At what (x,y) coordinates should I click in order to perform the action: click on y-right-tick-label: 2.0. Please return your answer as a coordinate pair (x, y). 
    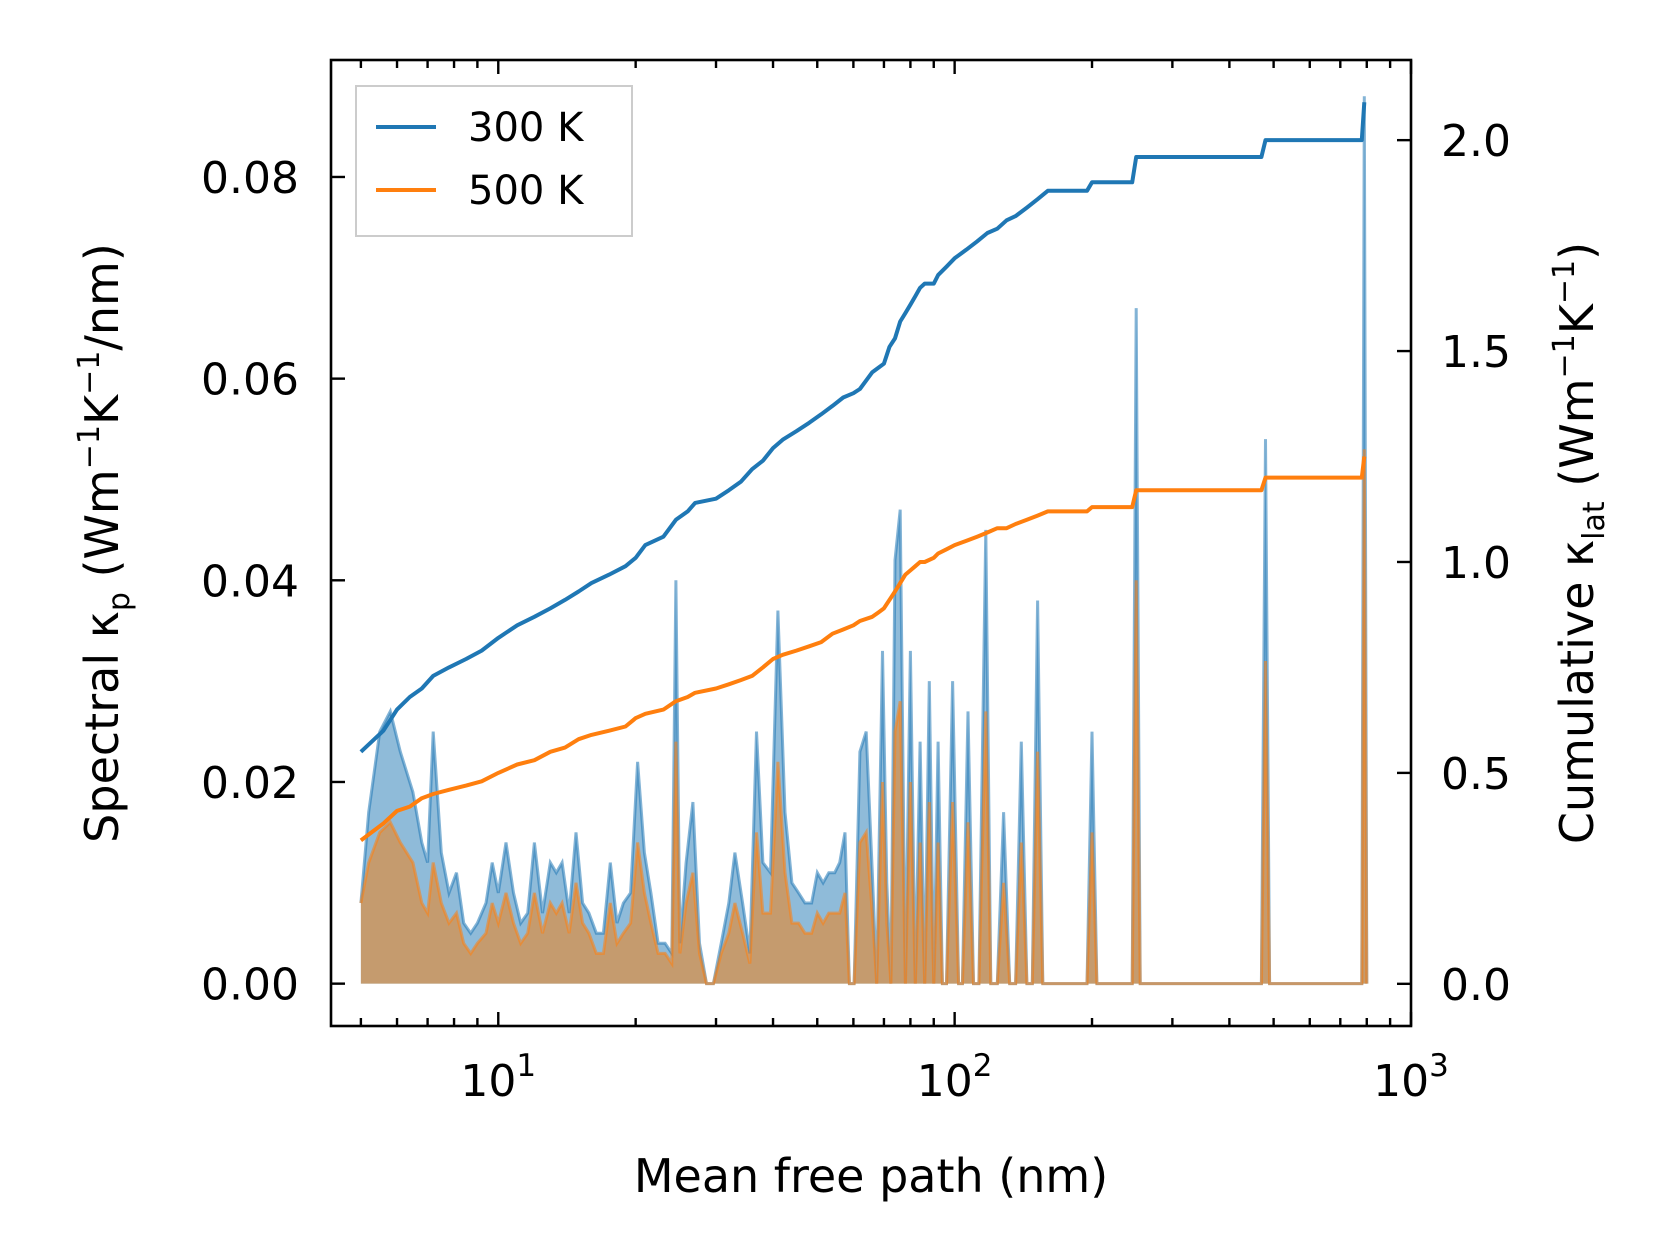
    Looking at the image, I should click on (1476, 141).